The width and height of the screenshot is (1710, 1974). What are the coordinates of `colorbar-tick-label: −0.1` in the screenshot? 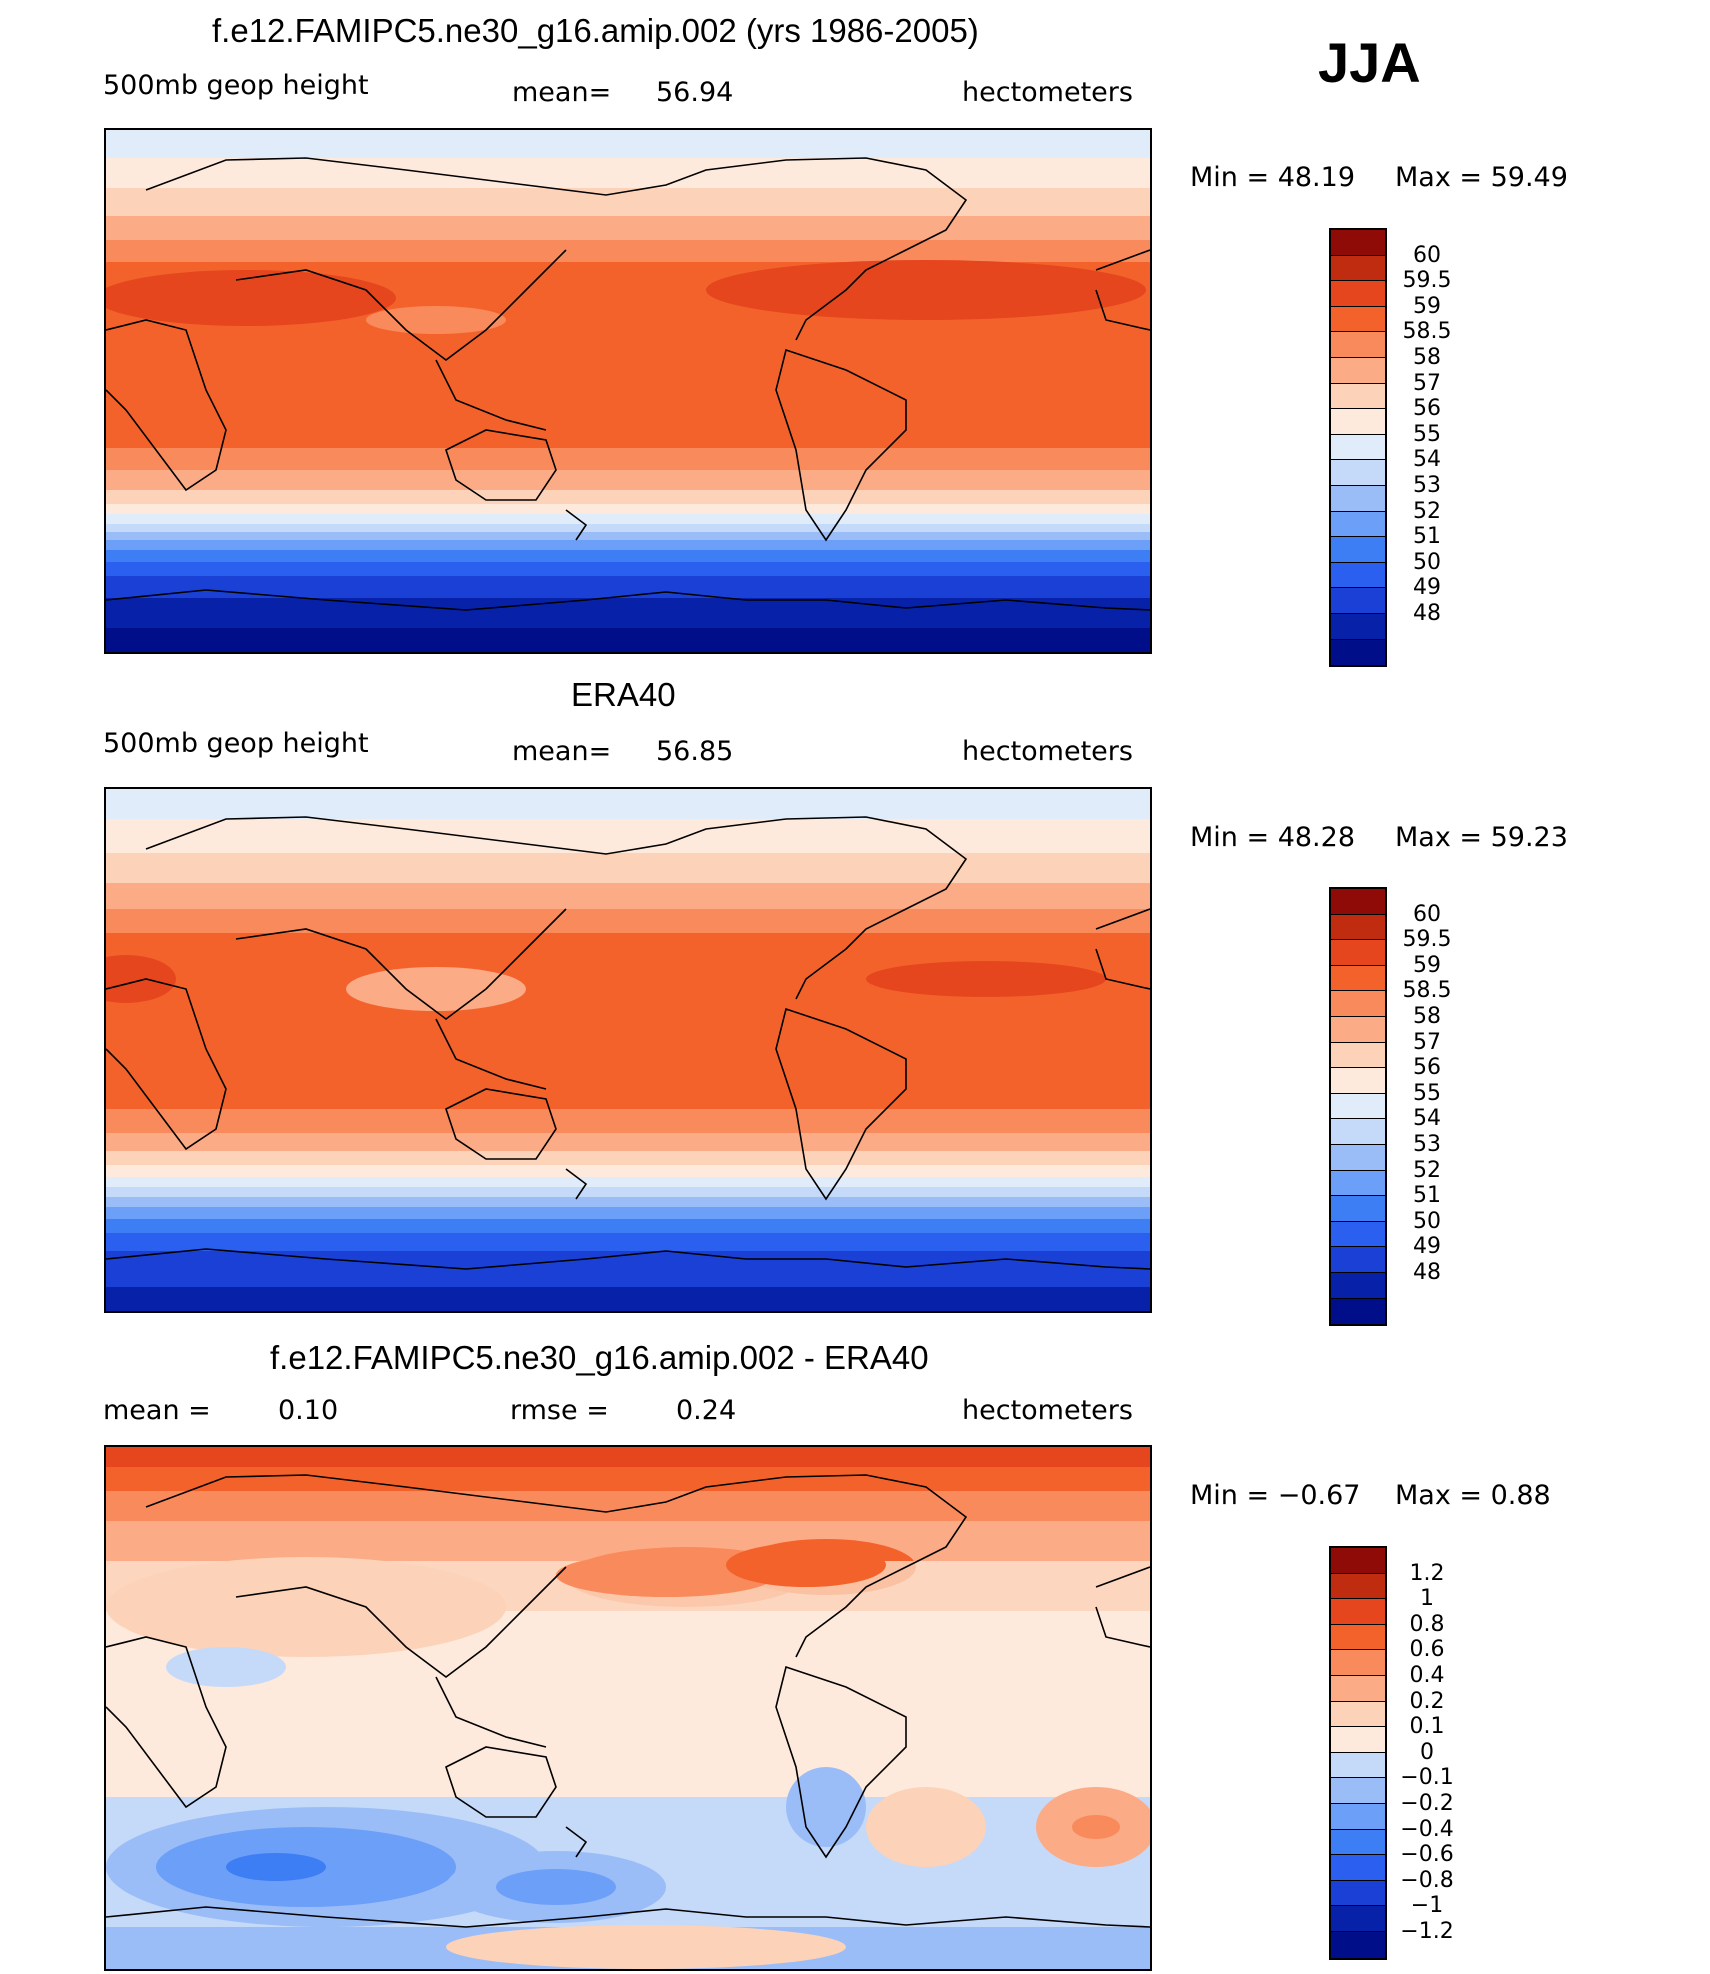 It's located at (1427, 1778).